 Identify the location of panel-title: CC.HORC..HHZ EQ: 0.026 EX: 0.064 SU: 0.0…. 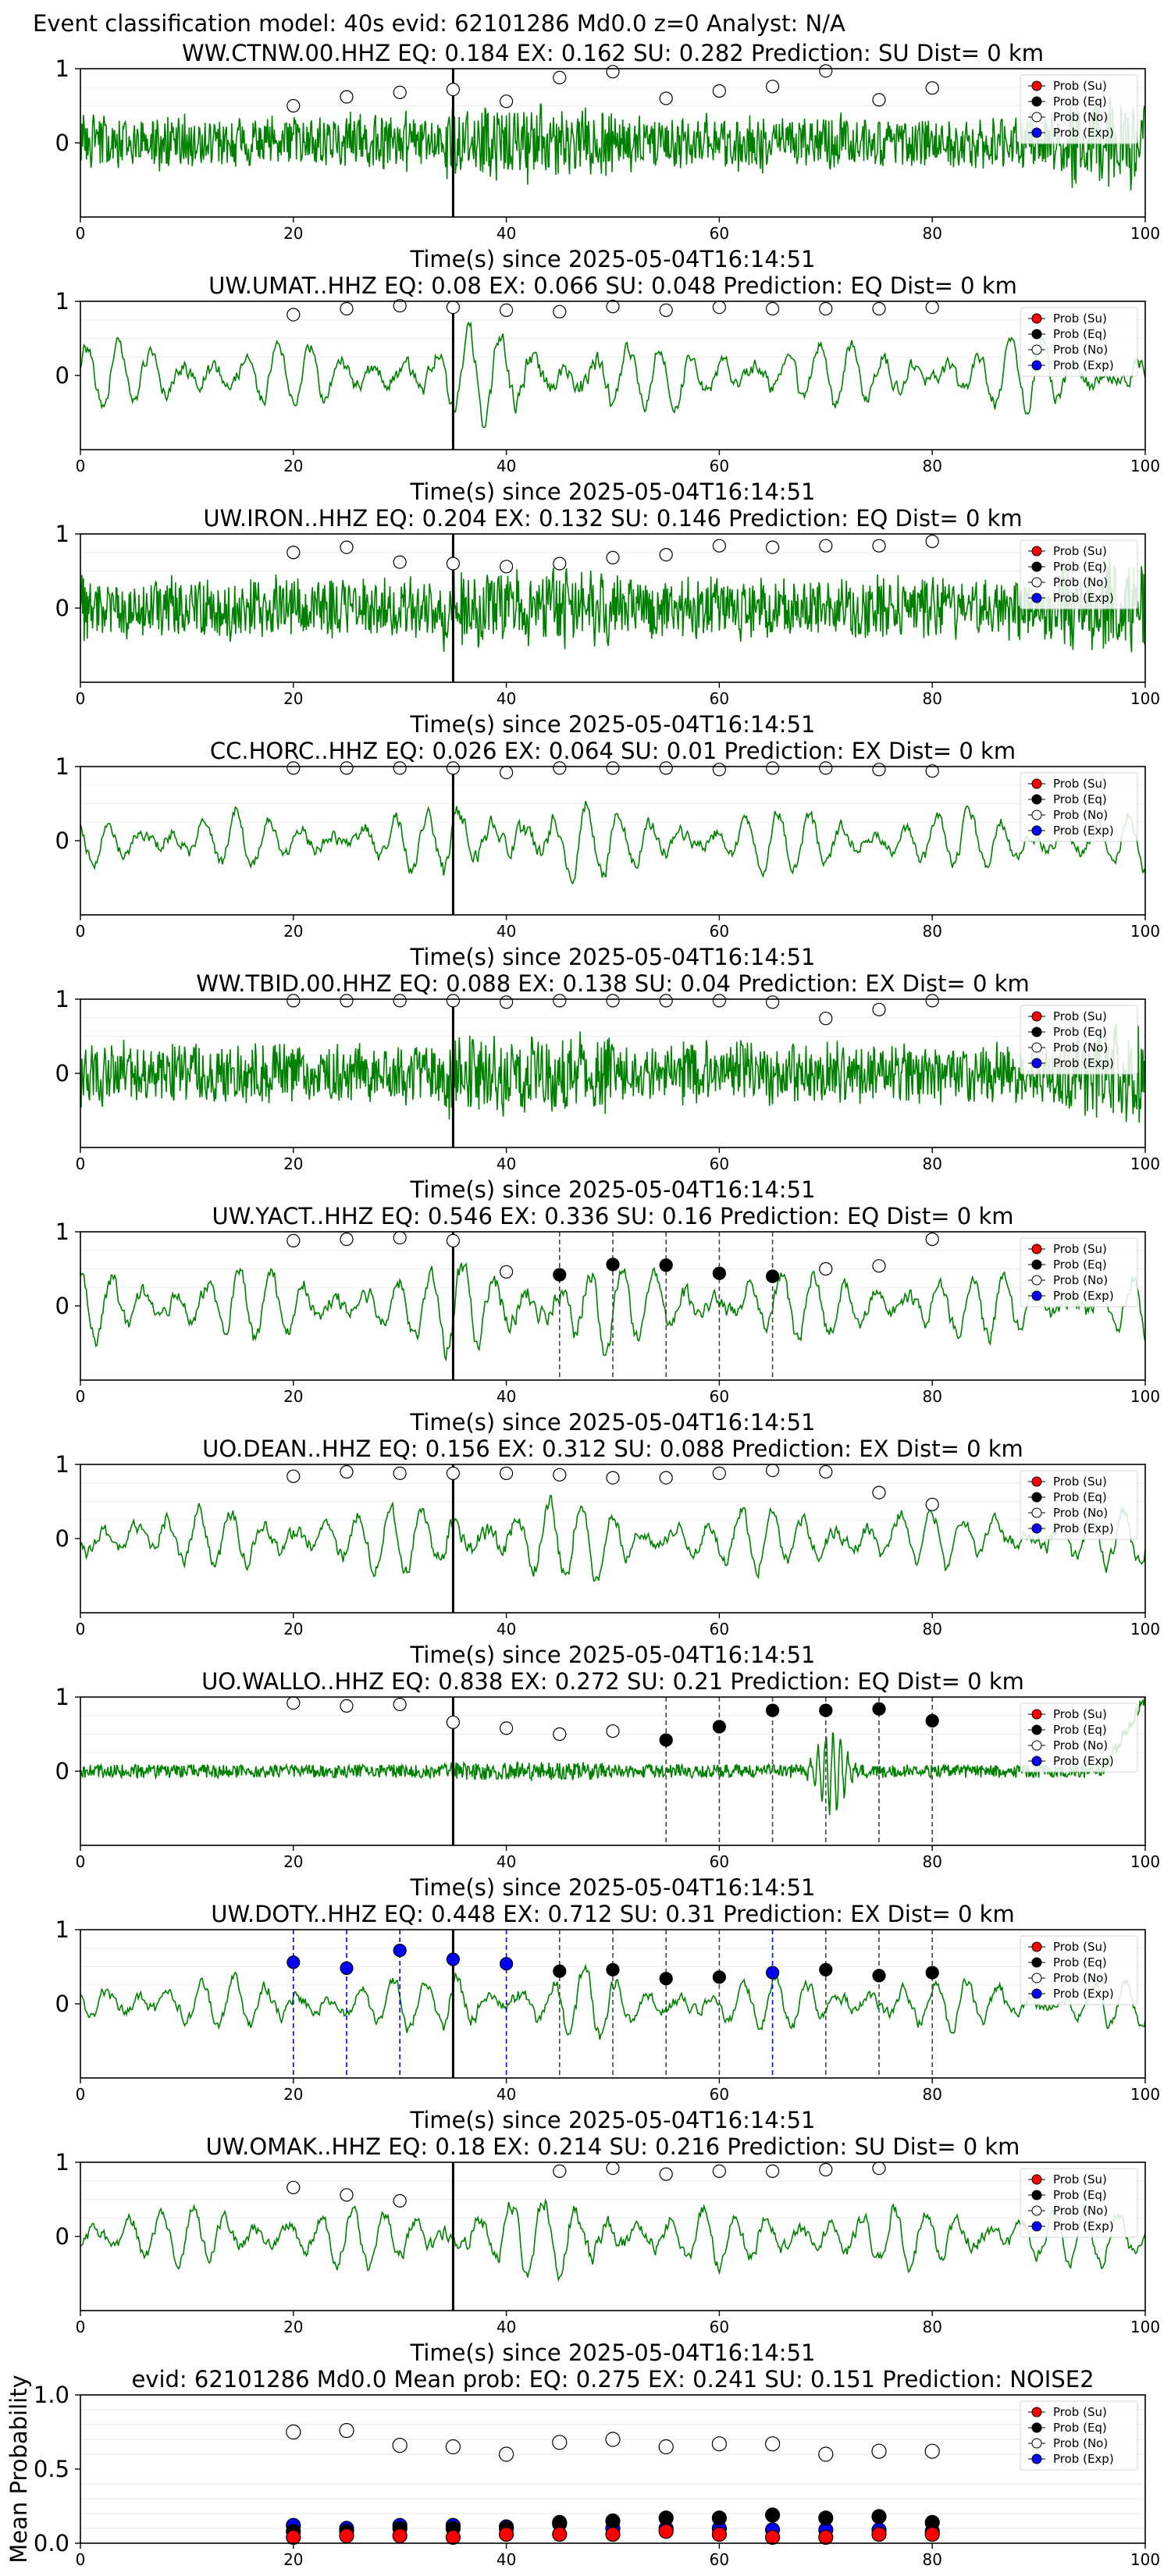
(613, 751).